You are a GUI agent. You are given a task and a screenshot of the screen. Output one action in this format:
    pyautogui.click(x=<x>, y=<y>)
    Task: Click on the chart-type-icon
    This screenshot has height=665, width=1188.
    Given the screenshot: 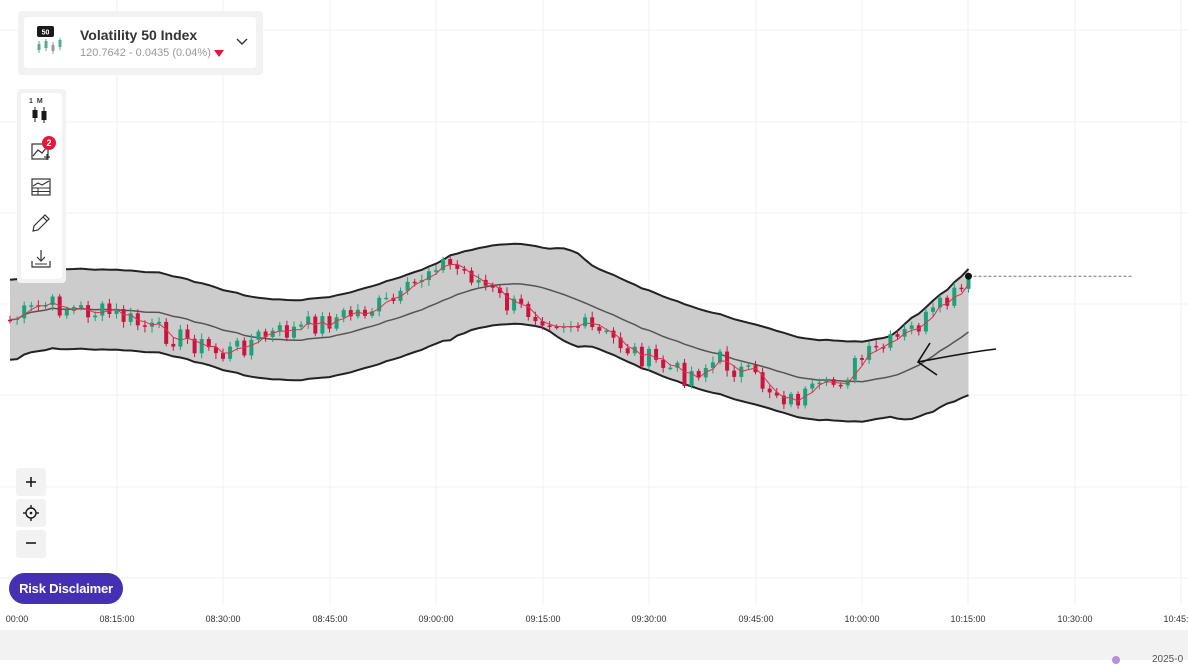 What is the action you would take?
    pyautogui.click(x=40, y=115)
    